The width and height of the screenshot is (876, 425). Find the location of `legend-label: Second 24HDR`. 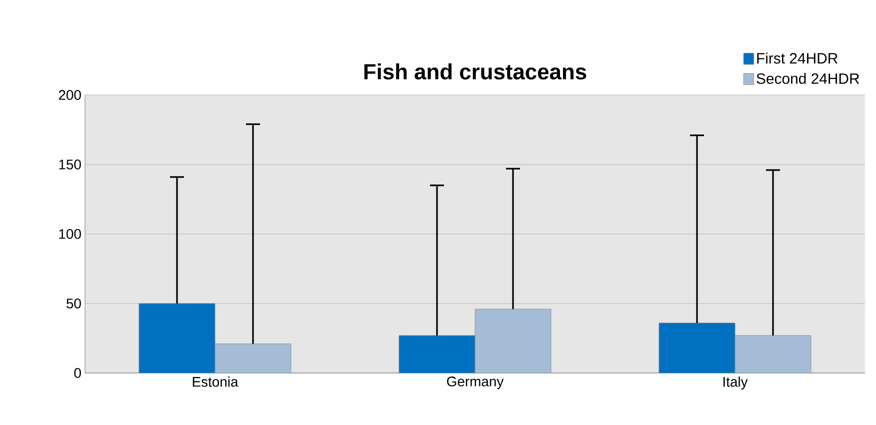

legend-label: Second 24HDR is located at coordinates (808, 78).